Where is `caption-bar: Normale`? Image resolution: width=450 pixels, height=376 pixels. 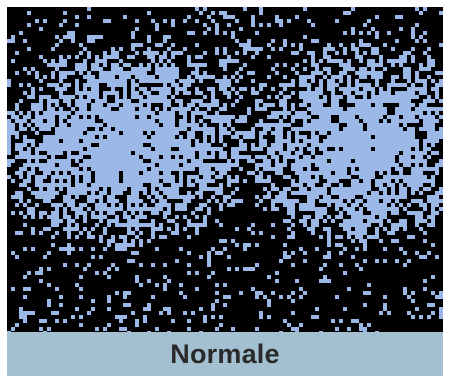 caption-bar: Normale is located at coordinates (225, 354).